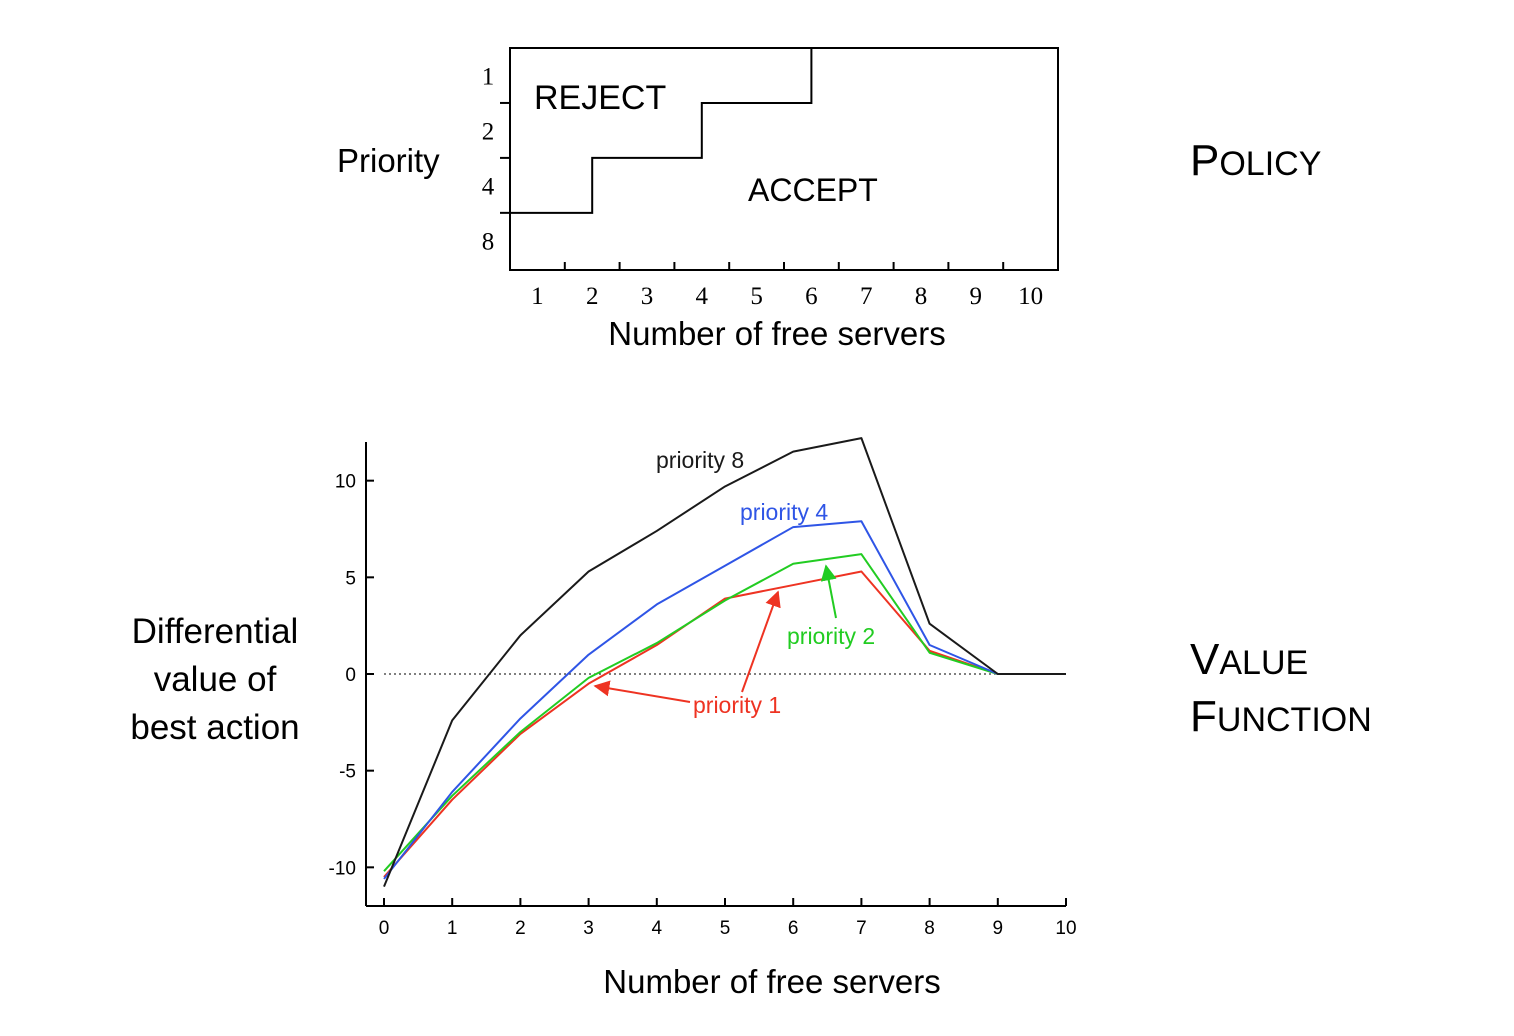 The width and height of the screenshot is (1514, 1036). What do you see at coordinates (384, 928) in the screenshot?
I see `value-x-tick-label: 0` at bounding box center [384, 928].